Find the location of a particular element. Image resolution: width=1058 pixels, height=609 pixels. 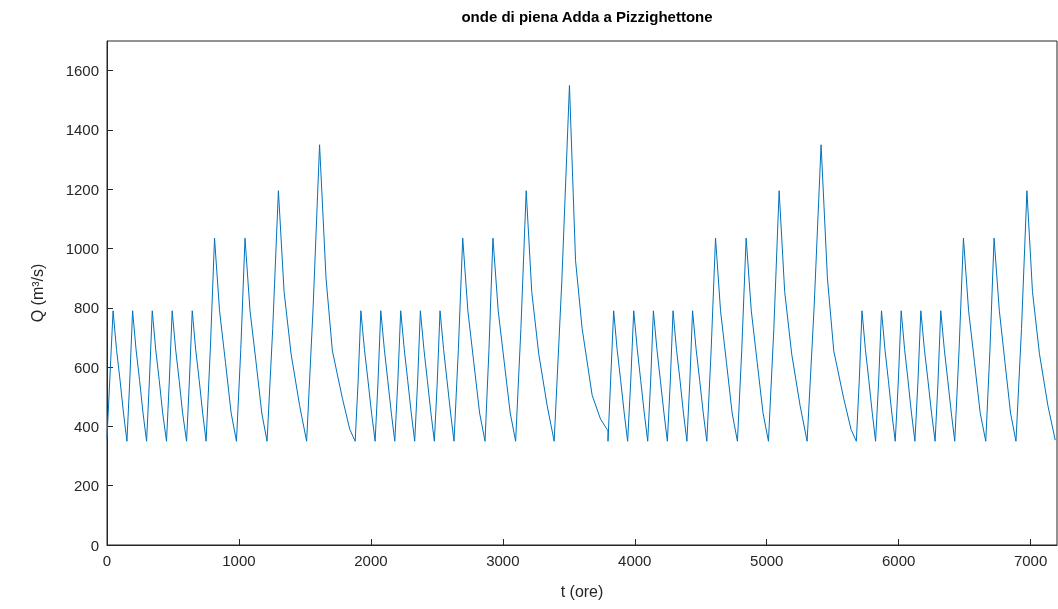

y-tick-label: 1200 is located at coordinates (82, 189).